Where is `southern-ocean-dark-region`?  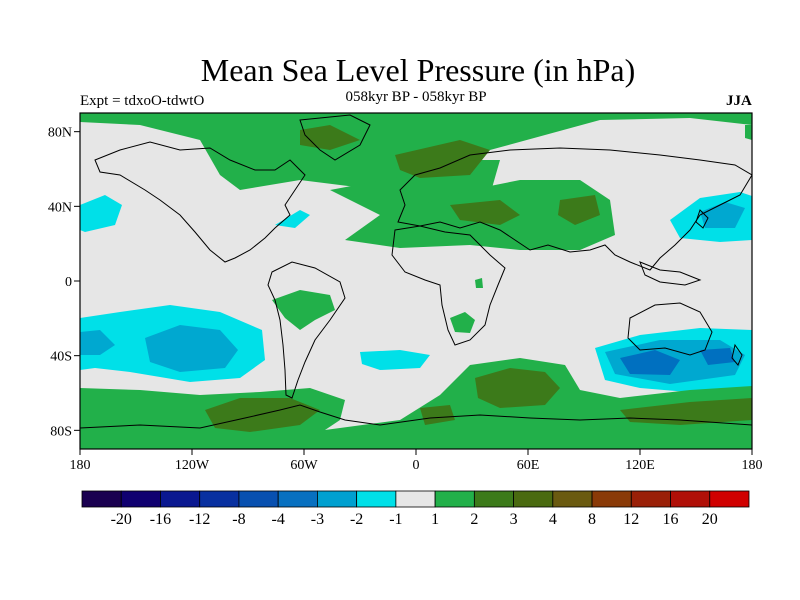 southern-ocean-dark-region is located at coordinates (262, 415).